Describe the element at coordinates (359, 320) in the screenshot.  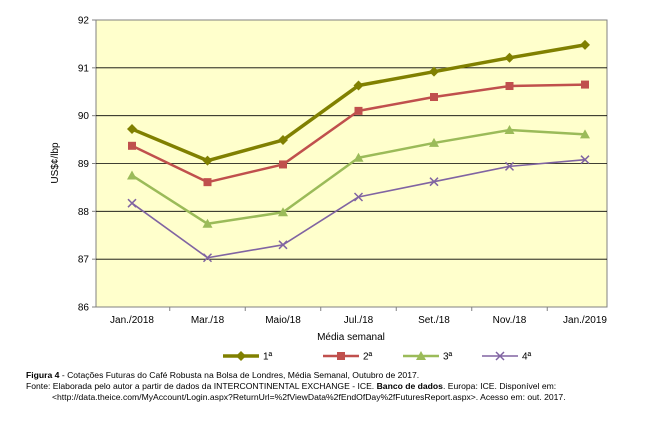
I see `x-tick-label: Jul./18` at that location.